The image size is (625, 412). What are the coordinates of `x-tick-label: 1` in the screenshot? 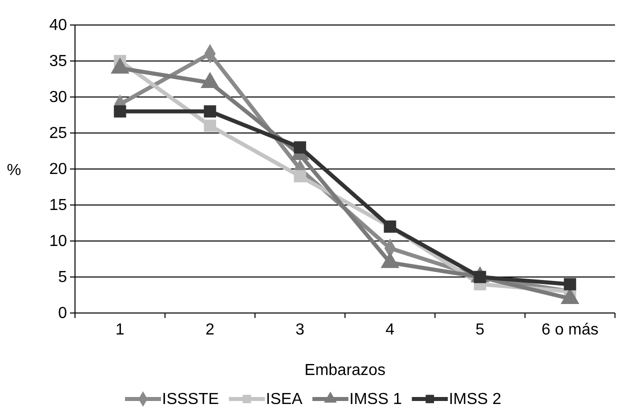 It's located at (120, 329).